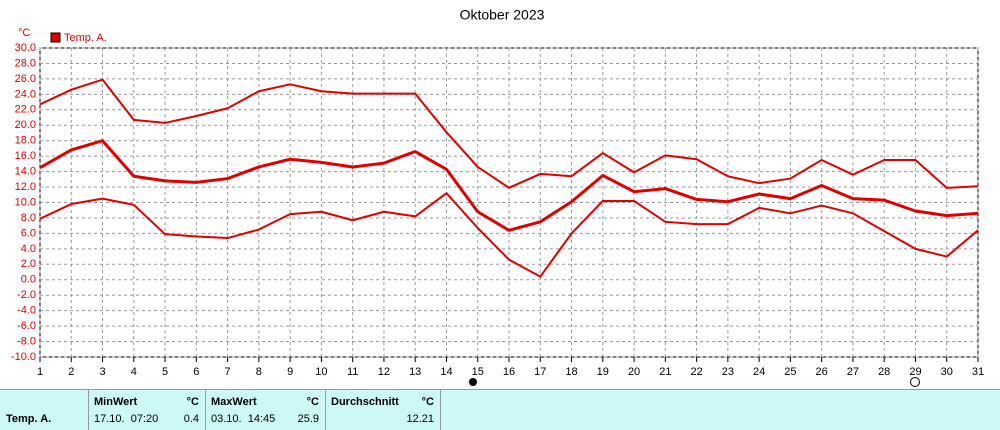 This screenshot has width=1000, height=430. What do you see at coordinates (25, 172) in the screenshot?
I see `y-tick-label: 14.0` at bounding box center [25, 172].